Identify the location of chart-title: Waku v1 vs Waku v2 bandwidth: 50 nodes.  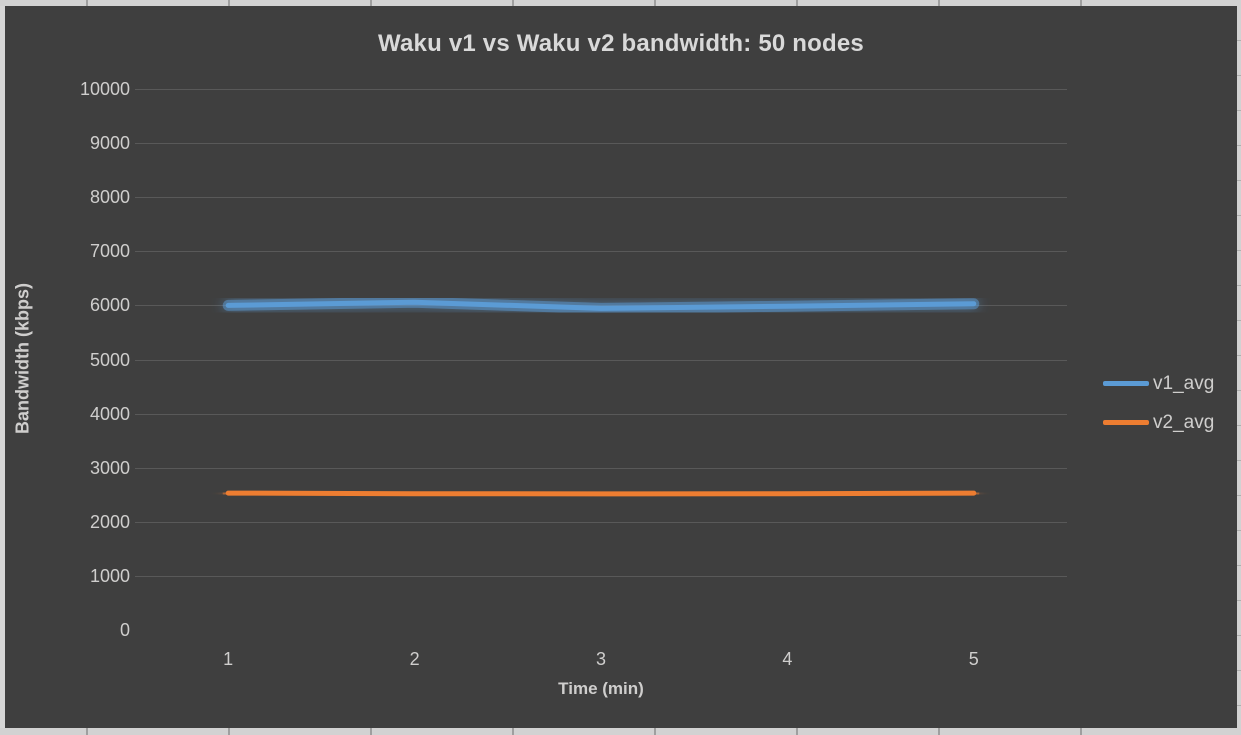
(621, 43).